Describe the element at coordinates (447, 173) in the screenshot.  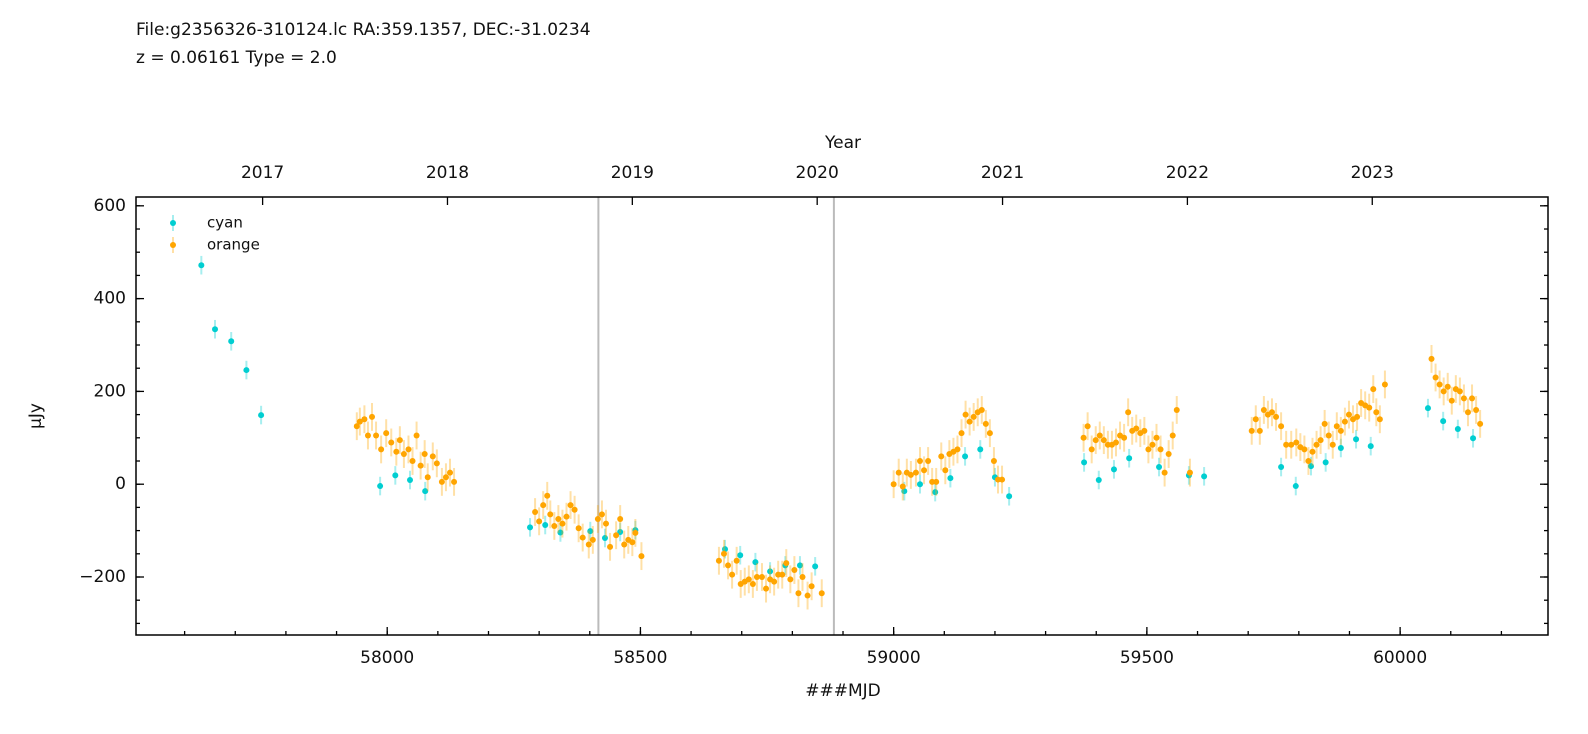
I see `x2-tick-label: 2018` at that location.